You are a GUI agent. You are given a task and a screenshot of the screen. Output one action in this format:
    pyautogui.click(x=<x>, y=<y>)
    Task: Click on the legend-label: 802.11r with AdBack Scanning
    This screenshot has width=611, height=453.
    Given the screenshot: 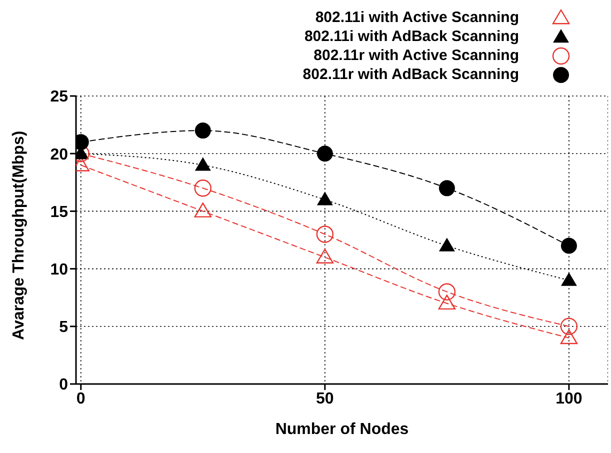 What is the action you would take?
    pyautogui.click(x=410, y=74)
    